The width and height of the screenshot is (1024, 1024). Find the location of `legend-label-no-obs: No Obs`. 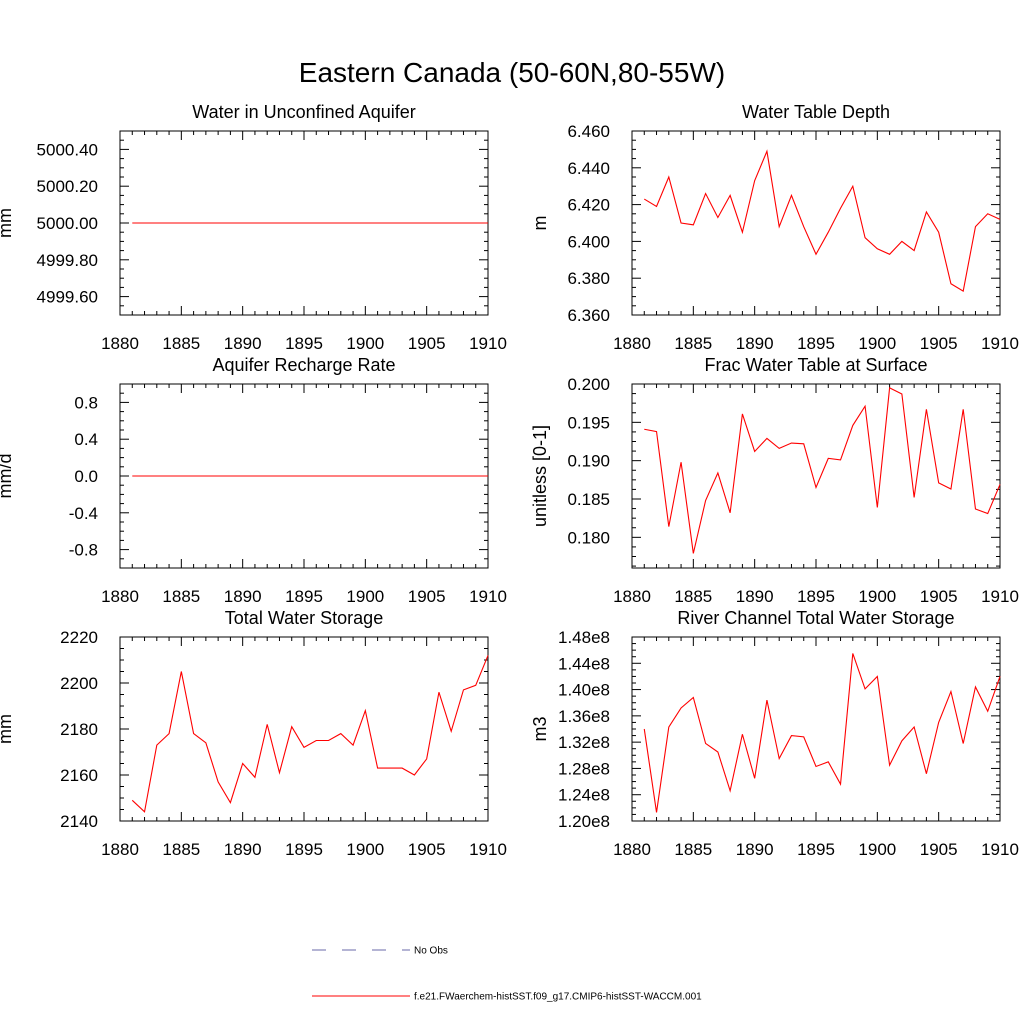

legend-label-no-obs: No Obs is located at coordinates (431, 951).